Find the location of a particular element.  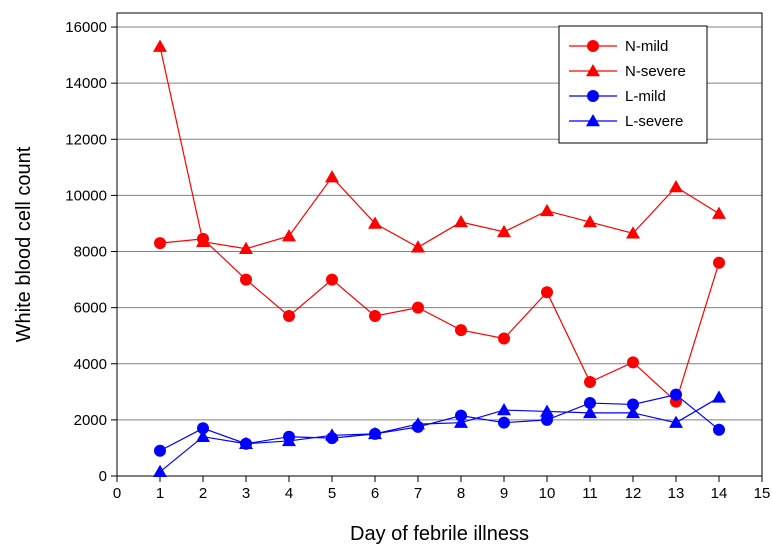

x-tick-label: 0 is located at coordinates (117, 493).